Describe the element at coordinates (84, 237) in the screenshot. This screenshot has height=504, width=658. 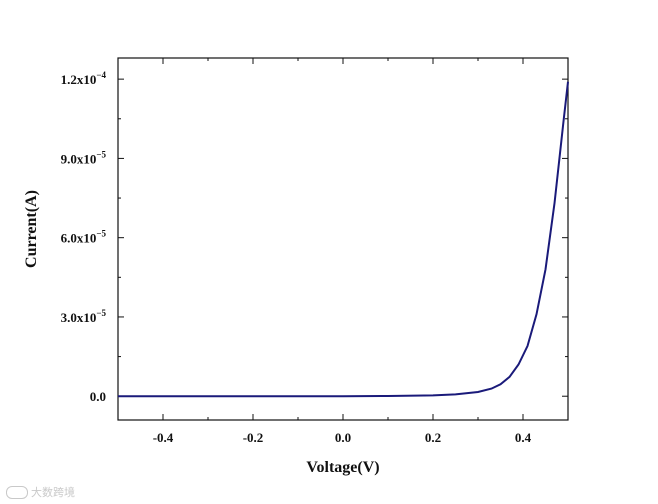
I see `y-tick-label: 6.0x10⁻⁵` at that location.